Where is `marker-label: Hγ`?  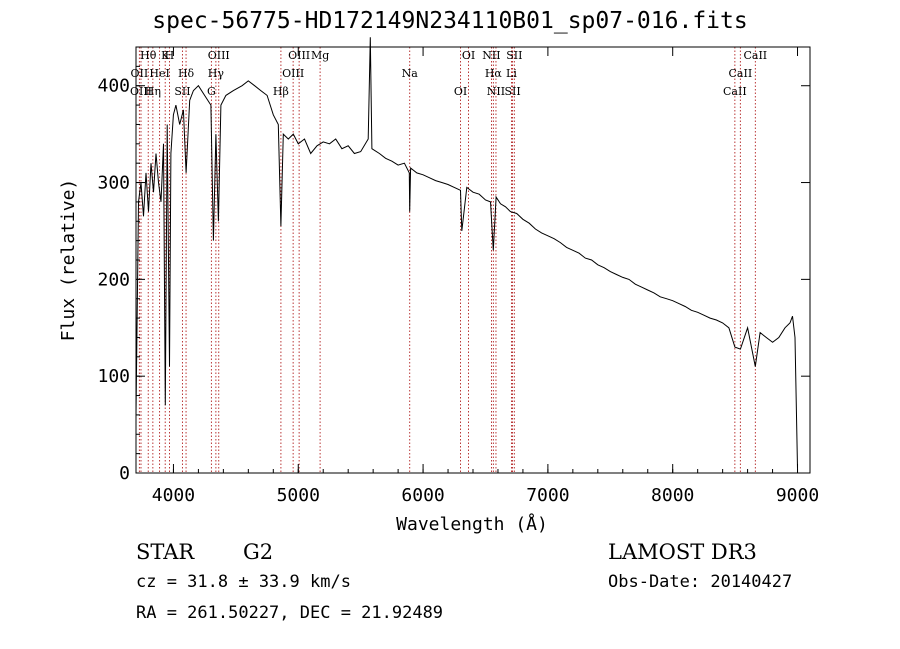
marker-label: Hγ is located at coordinates (216, 73).